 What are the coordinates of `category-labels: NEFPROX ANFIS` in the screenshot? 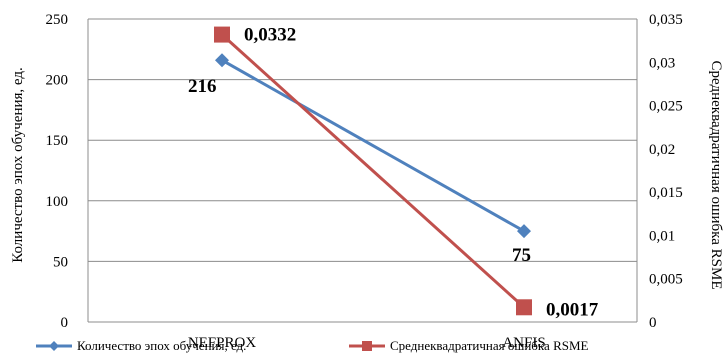 It's located at (367, 343).